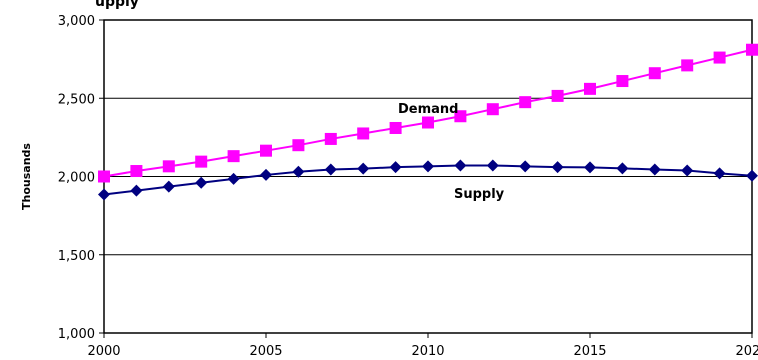 The image size is (758, 360). What do you see at coordinates (428, 109) in the screenshot?
I see `series-label-demand: Demand` at bounding box center [428, 109].